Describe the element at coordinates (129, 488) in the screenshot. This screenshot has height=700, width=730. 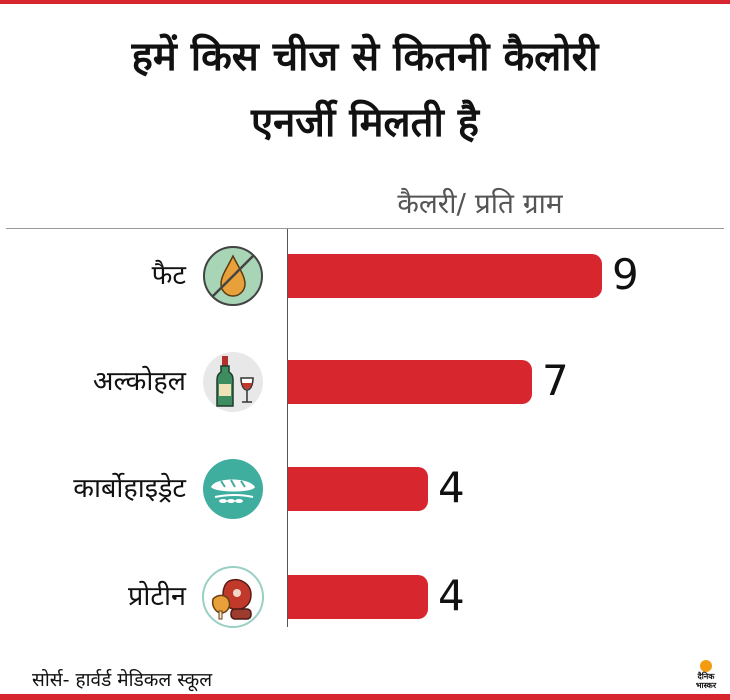
I see `category-label: कार्बोहाइड्रेट` at that location.